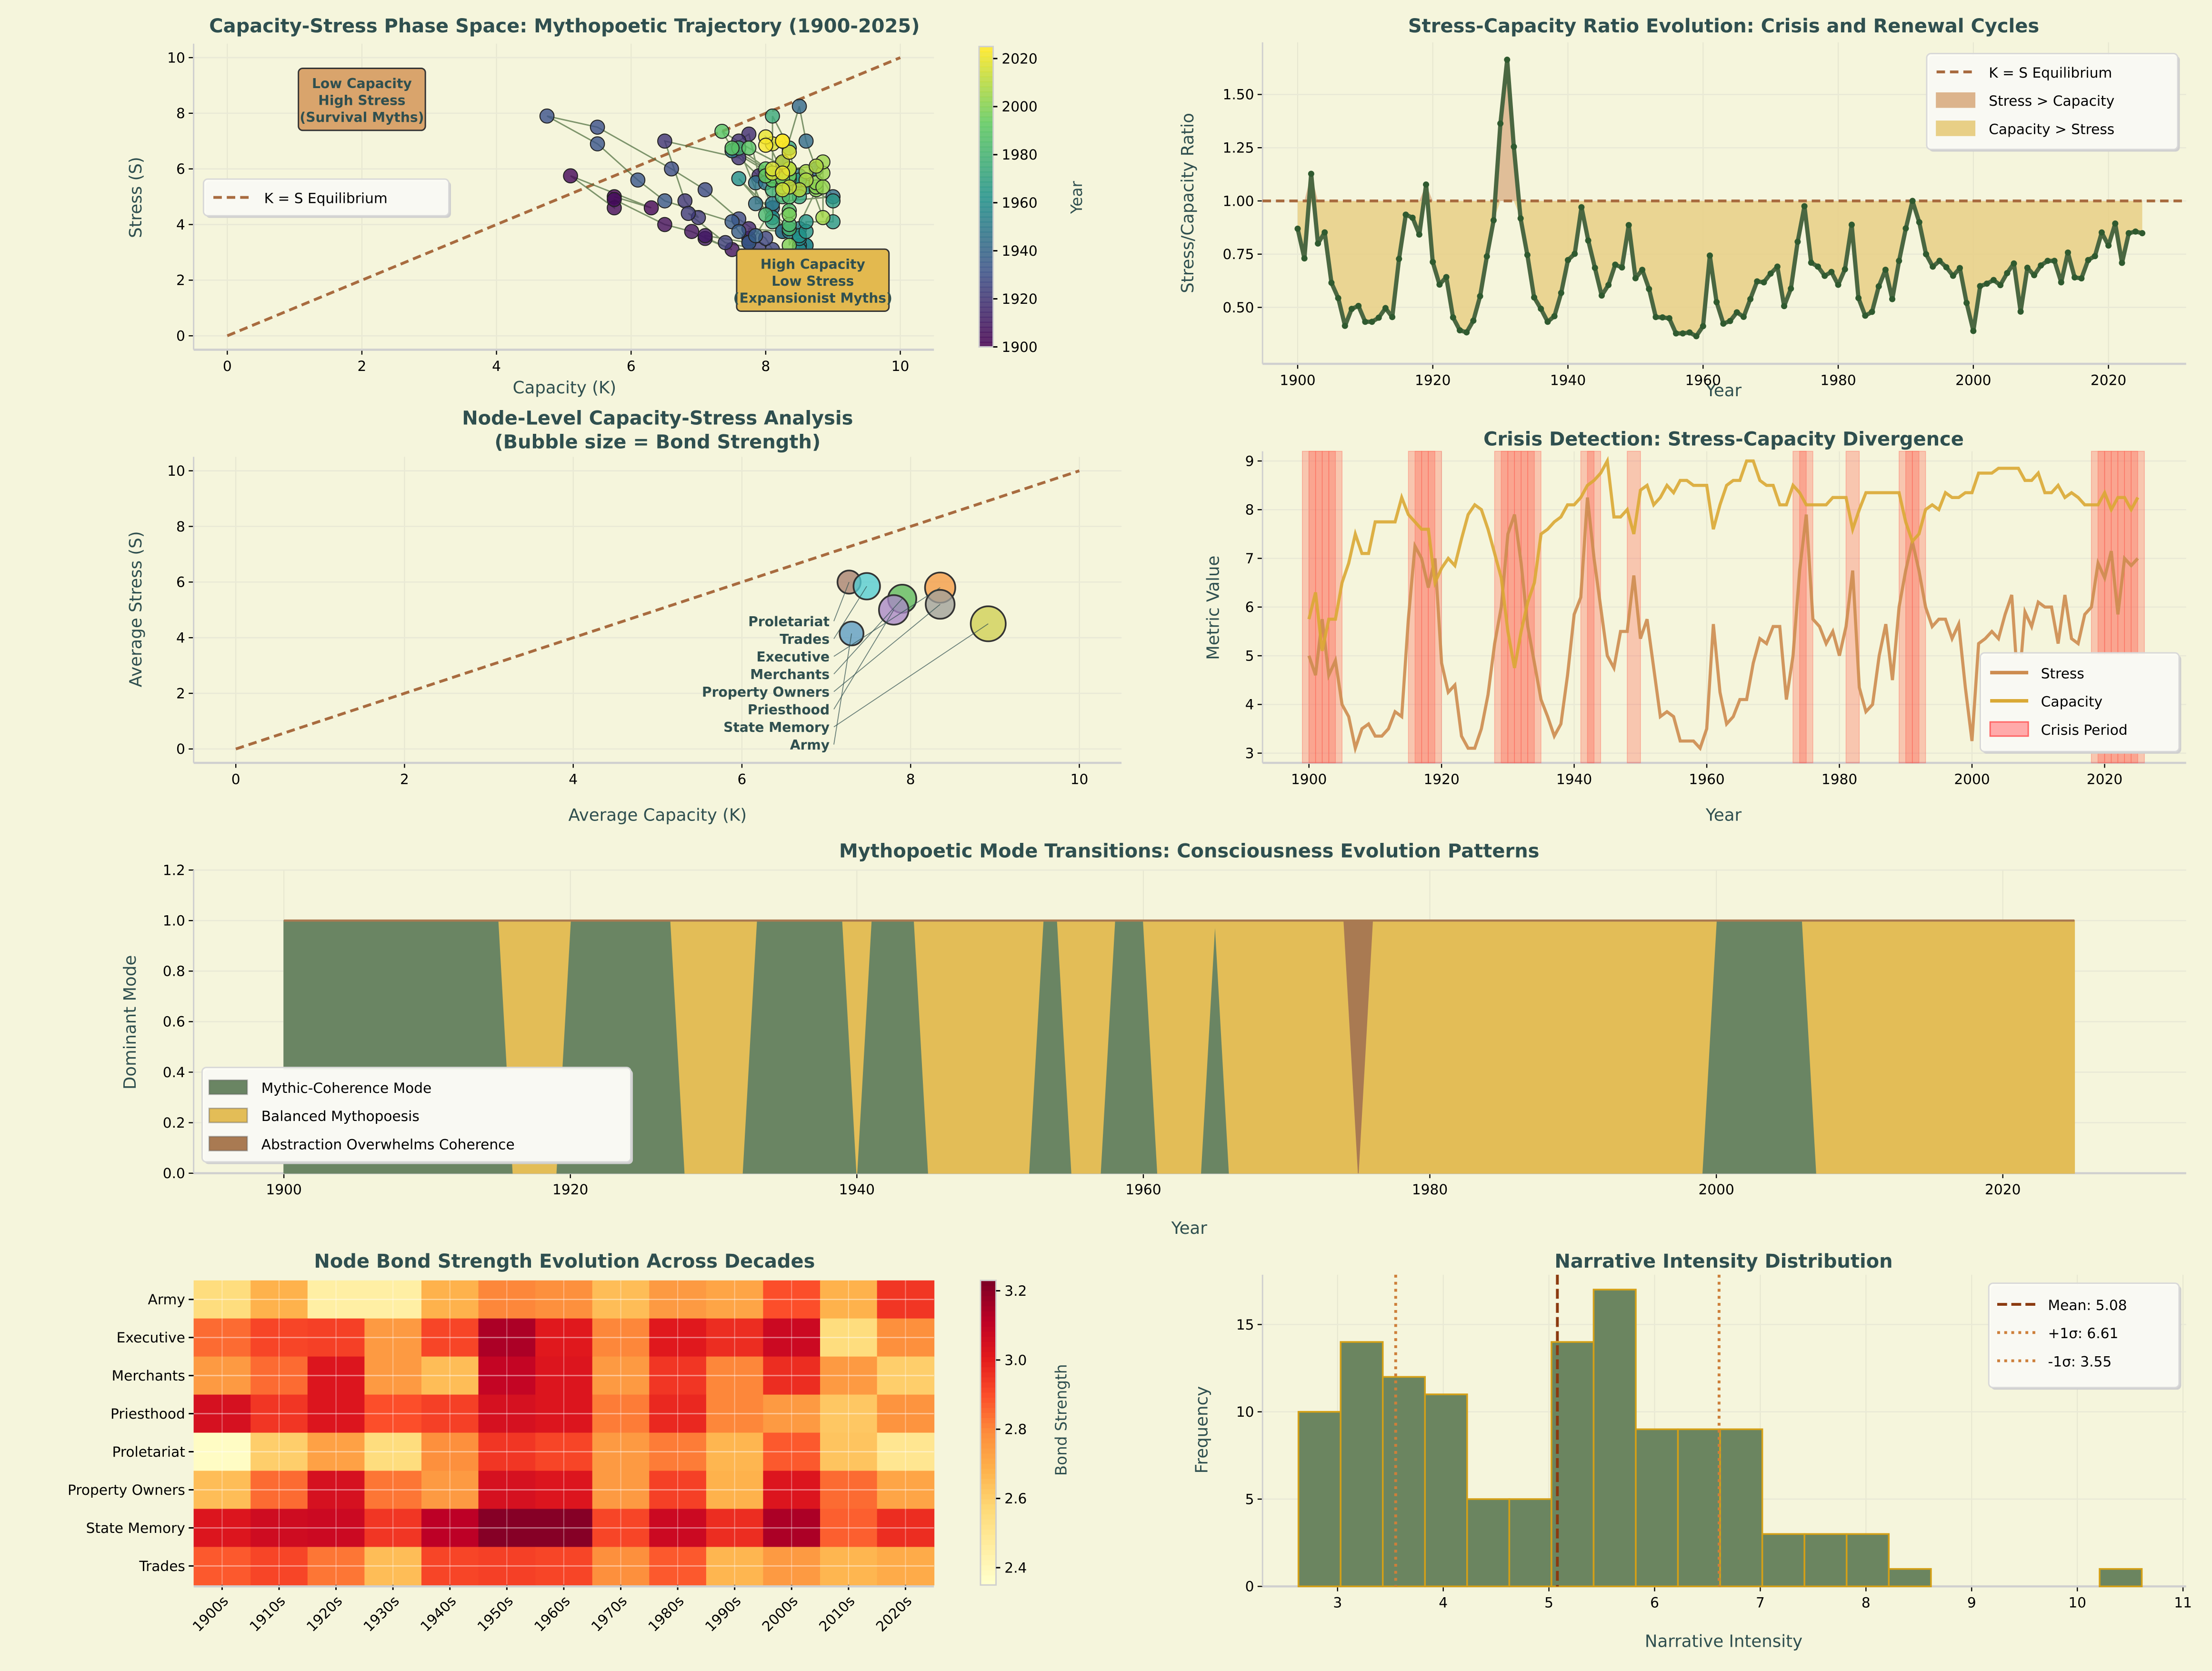 The width and height of the screenshot is (2212, 1671). What do you see at coordinates (166, 1299) in the screenshot?
I see `heatmap-row-label: Army` at bounding box center [166, 1299].